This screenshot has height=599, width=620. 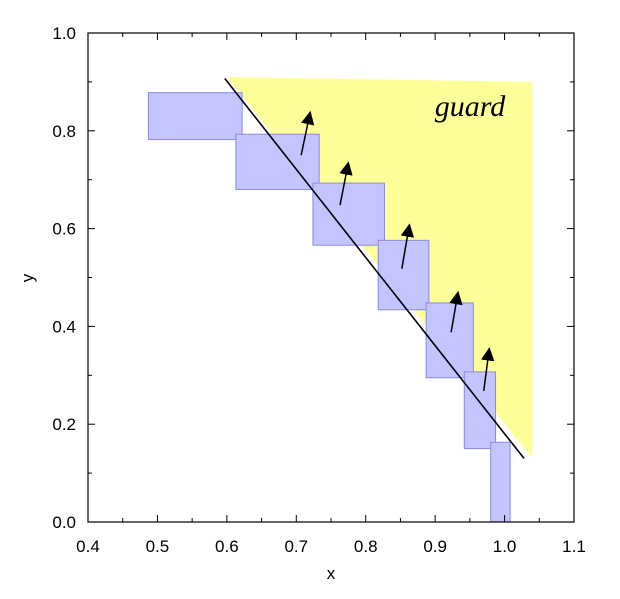 I want to click on x-tick-label: 1.0, so click(x=505, y=546).